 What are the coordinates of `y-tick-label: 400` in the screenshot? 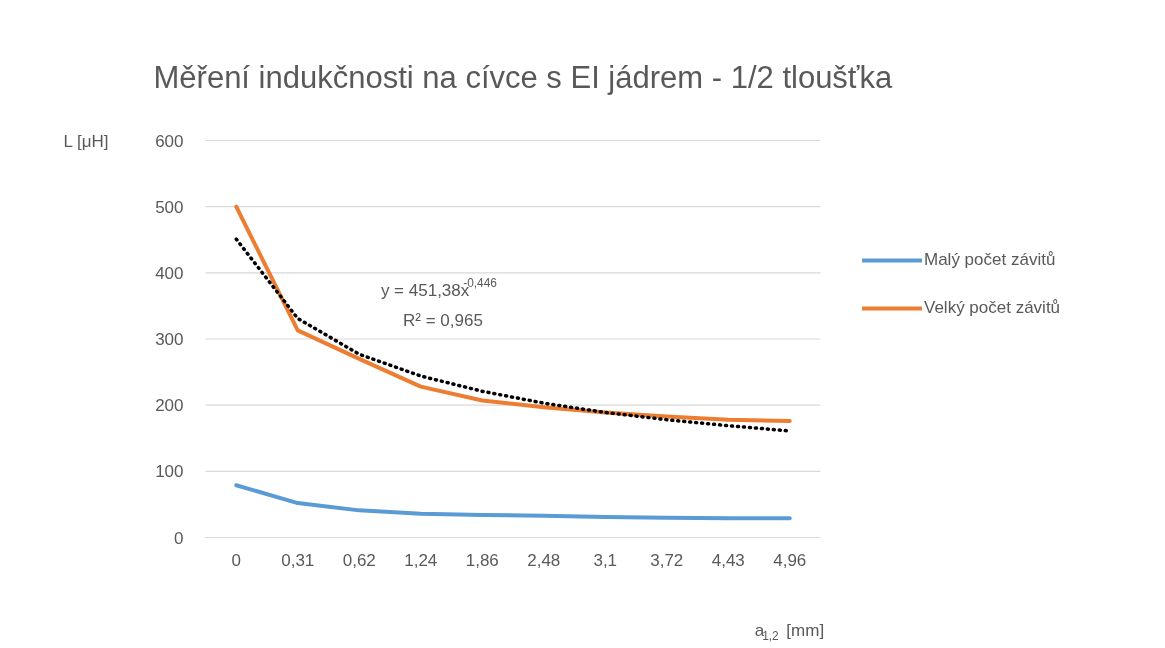 It's located at (169, 273).